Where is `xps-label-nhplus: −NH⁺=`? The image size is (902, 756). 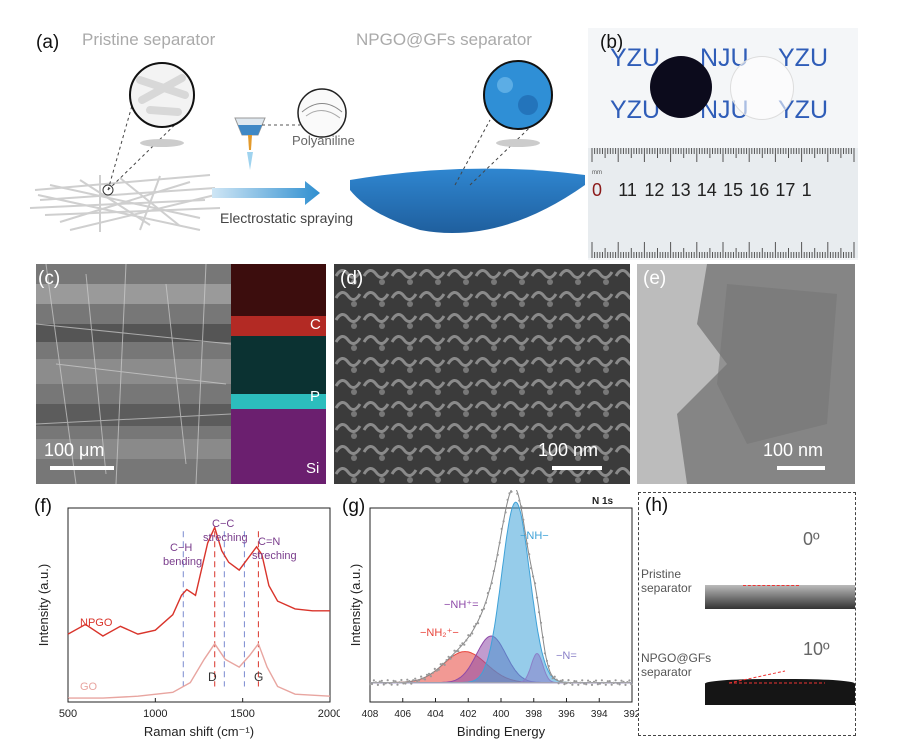 xps-label-nhplus: −NH⁺= is located at coordinates (461, 605).